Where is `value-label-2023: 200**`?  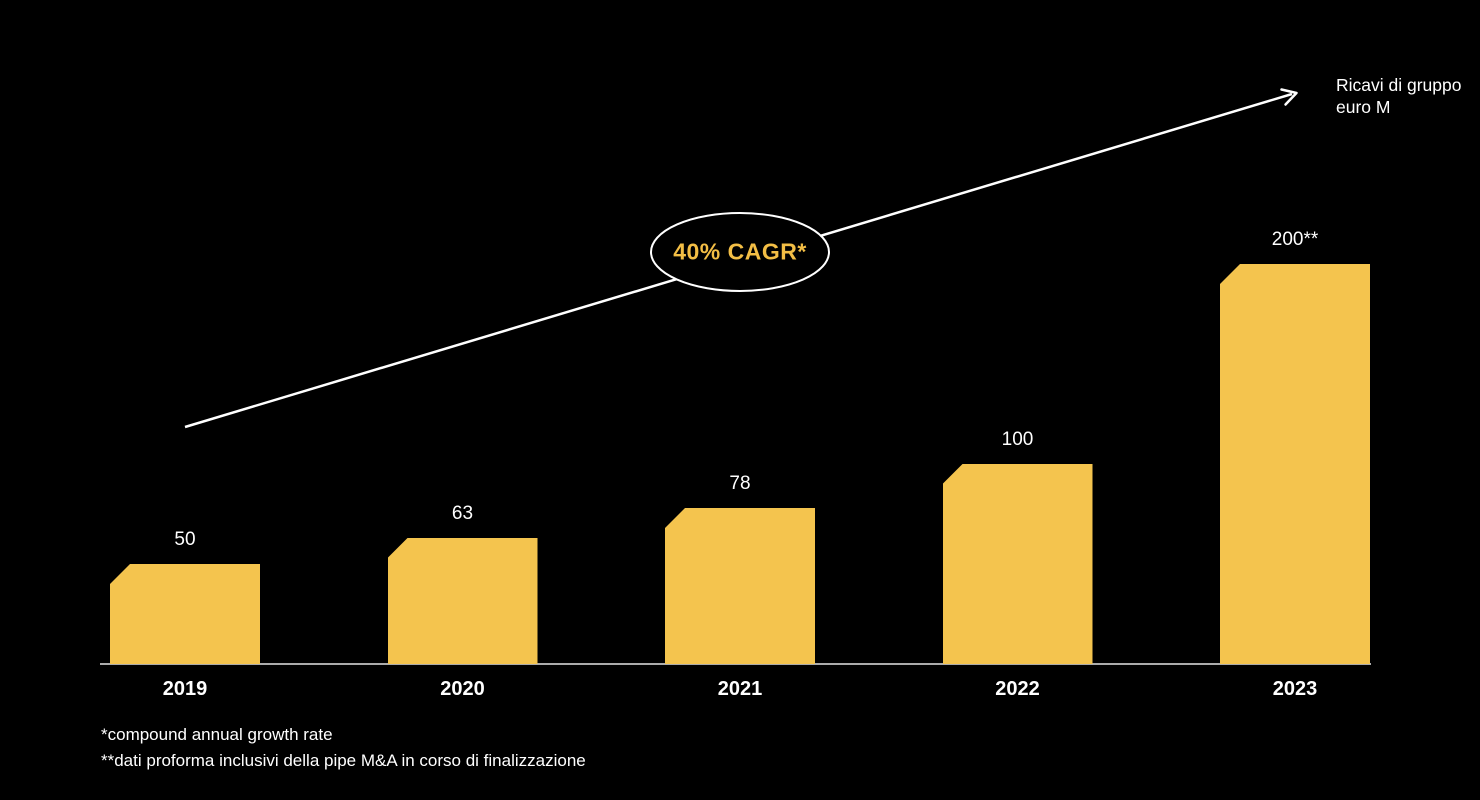
value-label-2023: 200** is located at coordinates (1295, 239).